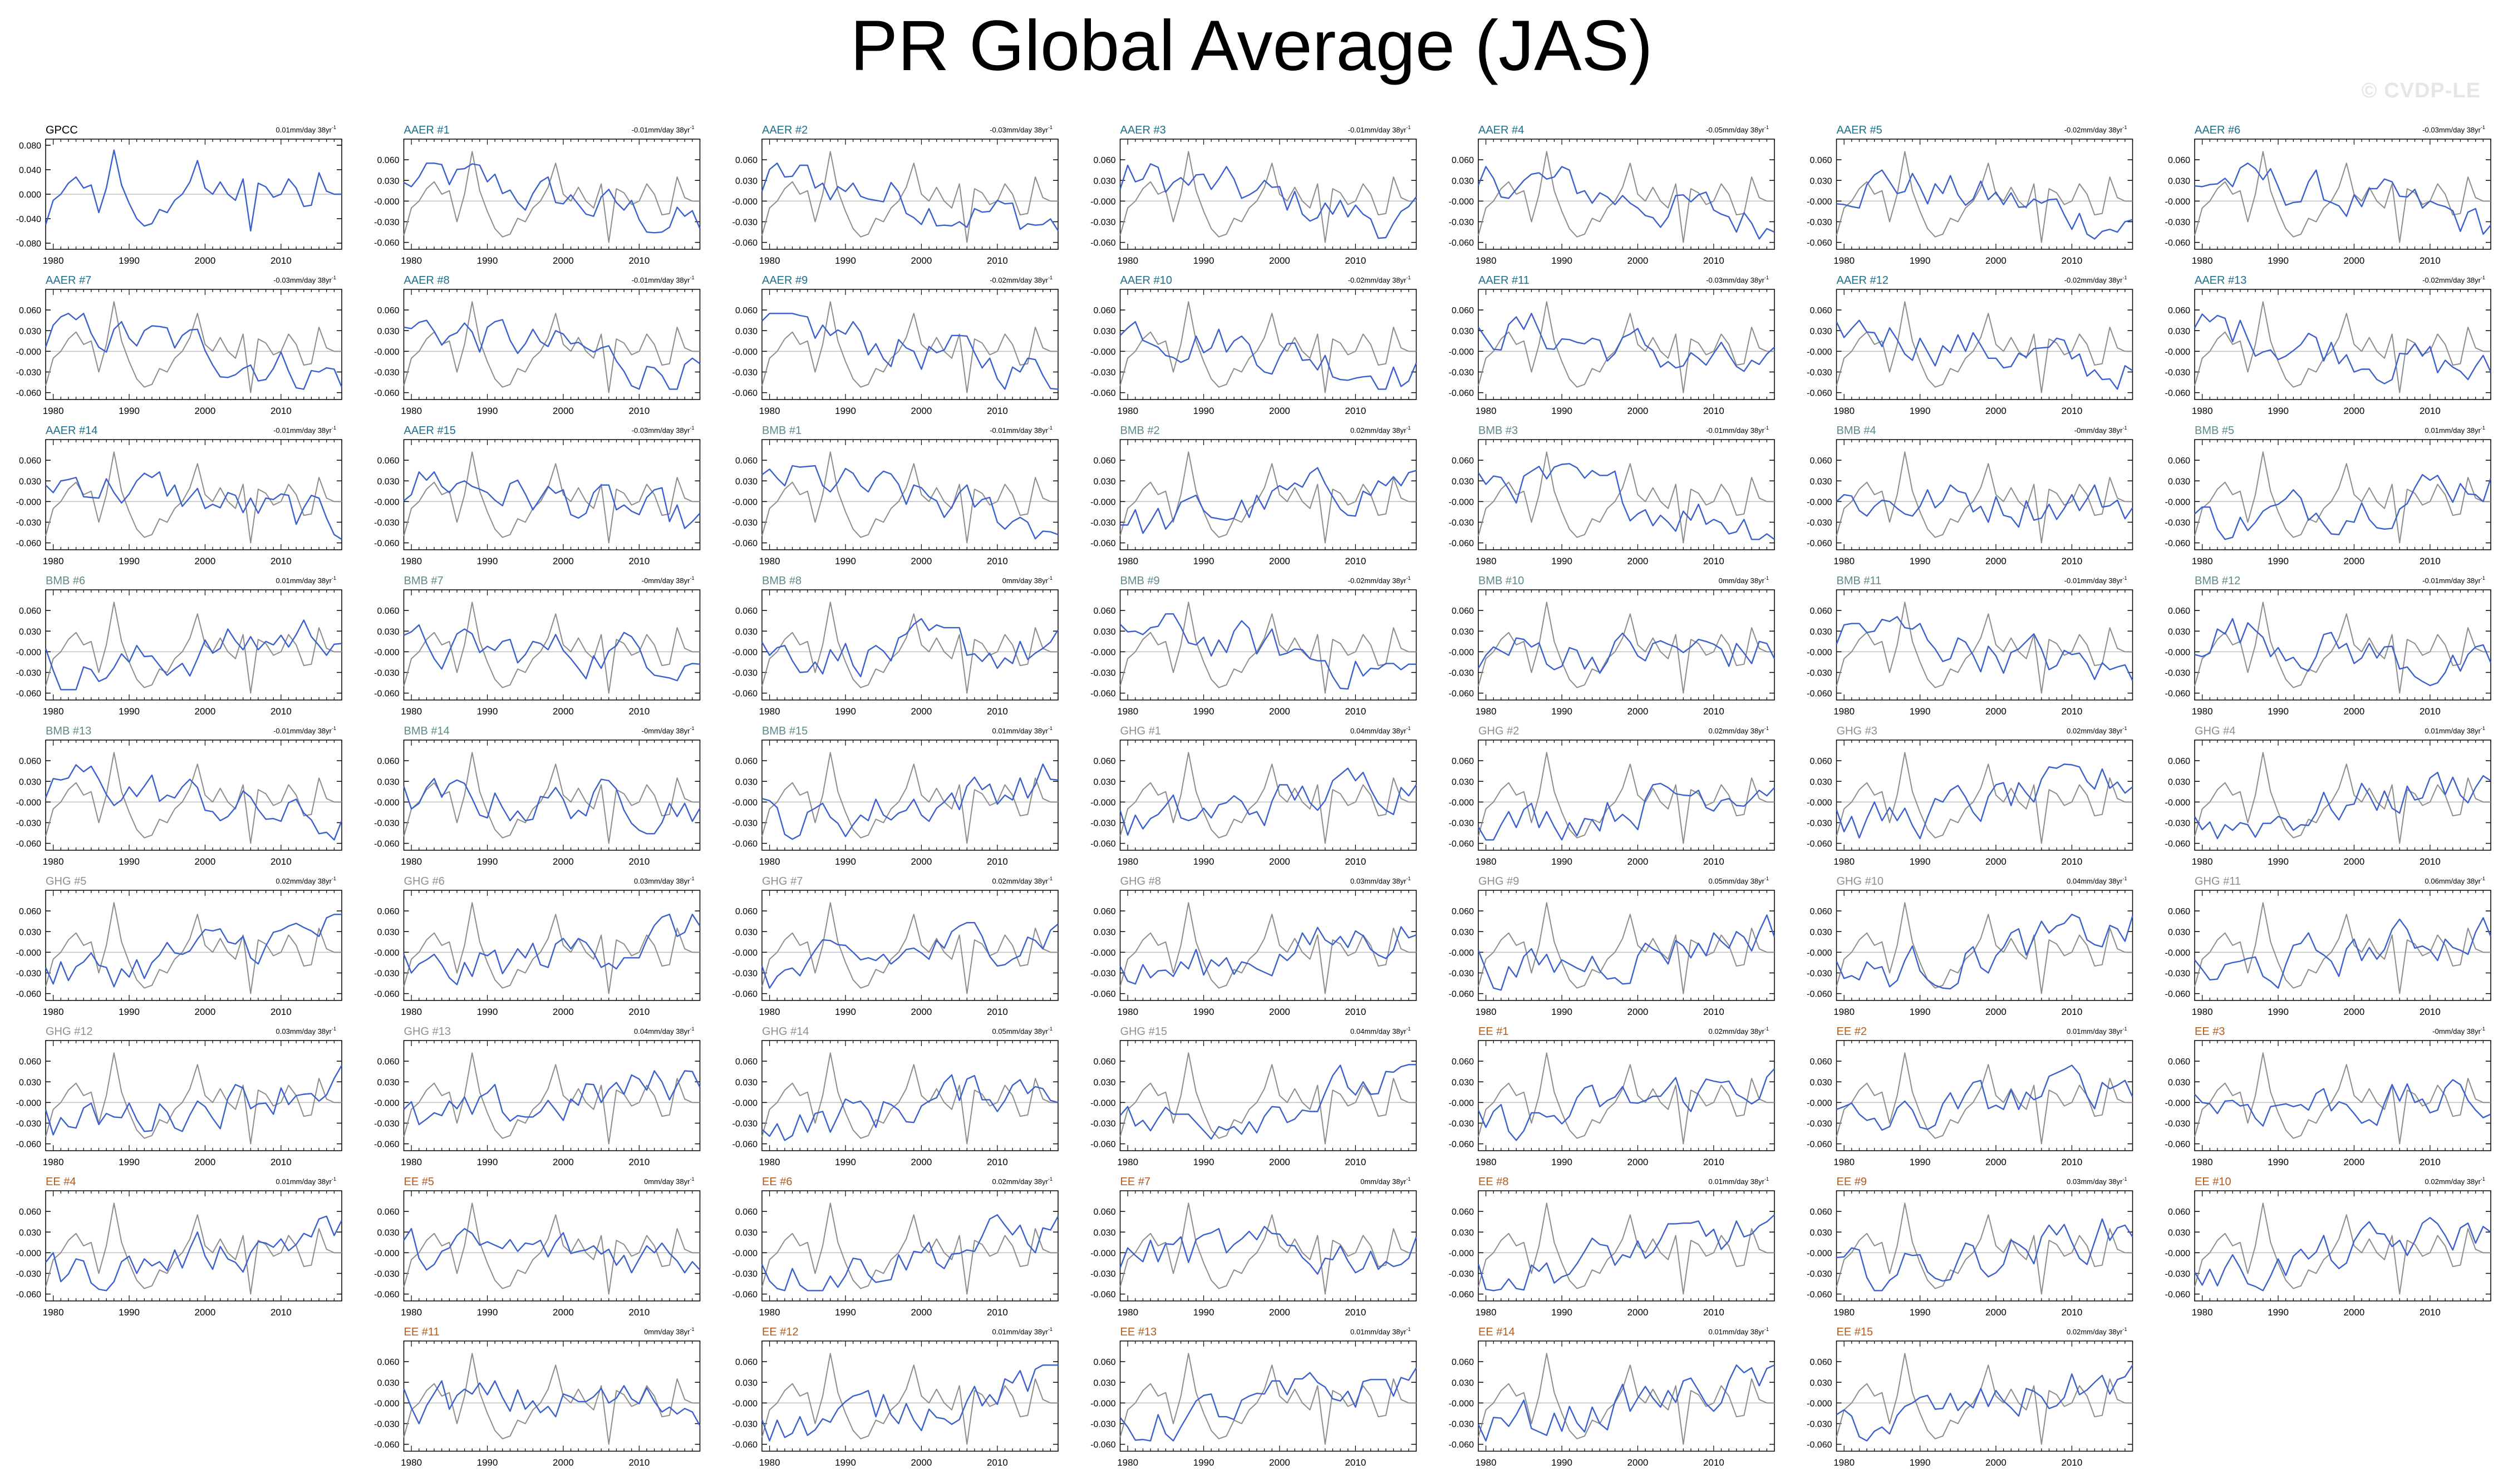 The height and width of the screenshot is (1484, 2503). Describe the element at coordinates (2218, 882) in the screenshot. I see `panel-label: GHG #11` at that location.